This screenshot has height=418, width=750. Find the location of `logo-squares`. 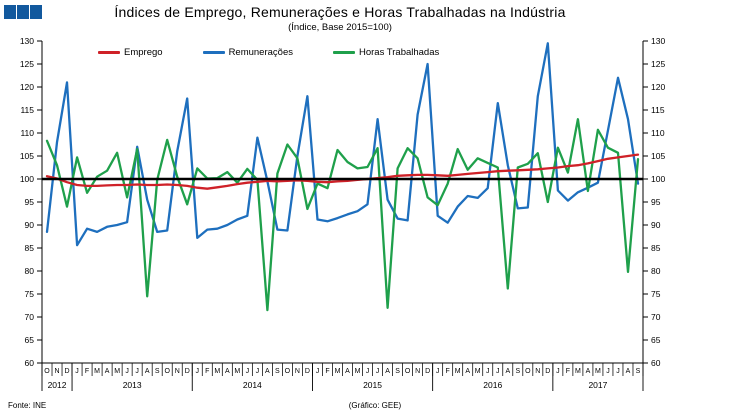

logo-squares is located at coordinates (23, 12).